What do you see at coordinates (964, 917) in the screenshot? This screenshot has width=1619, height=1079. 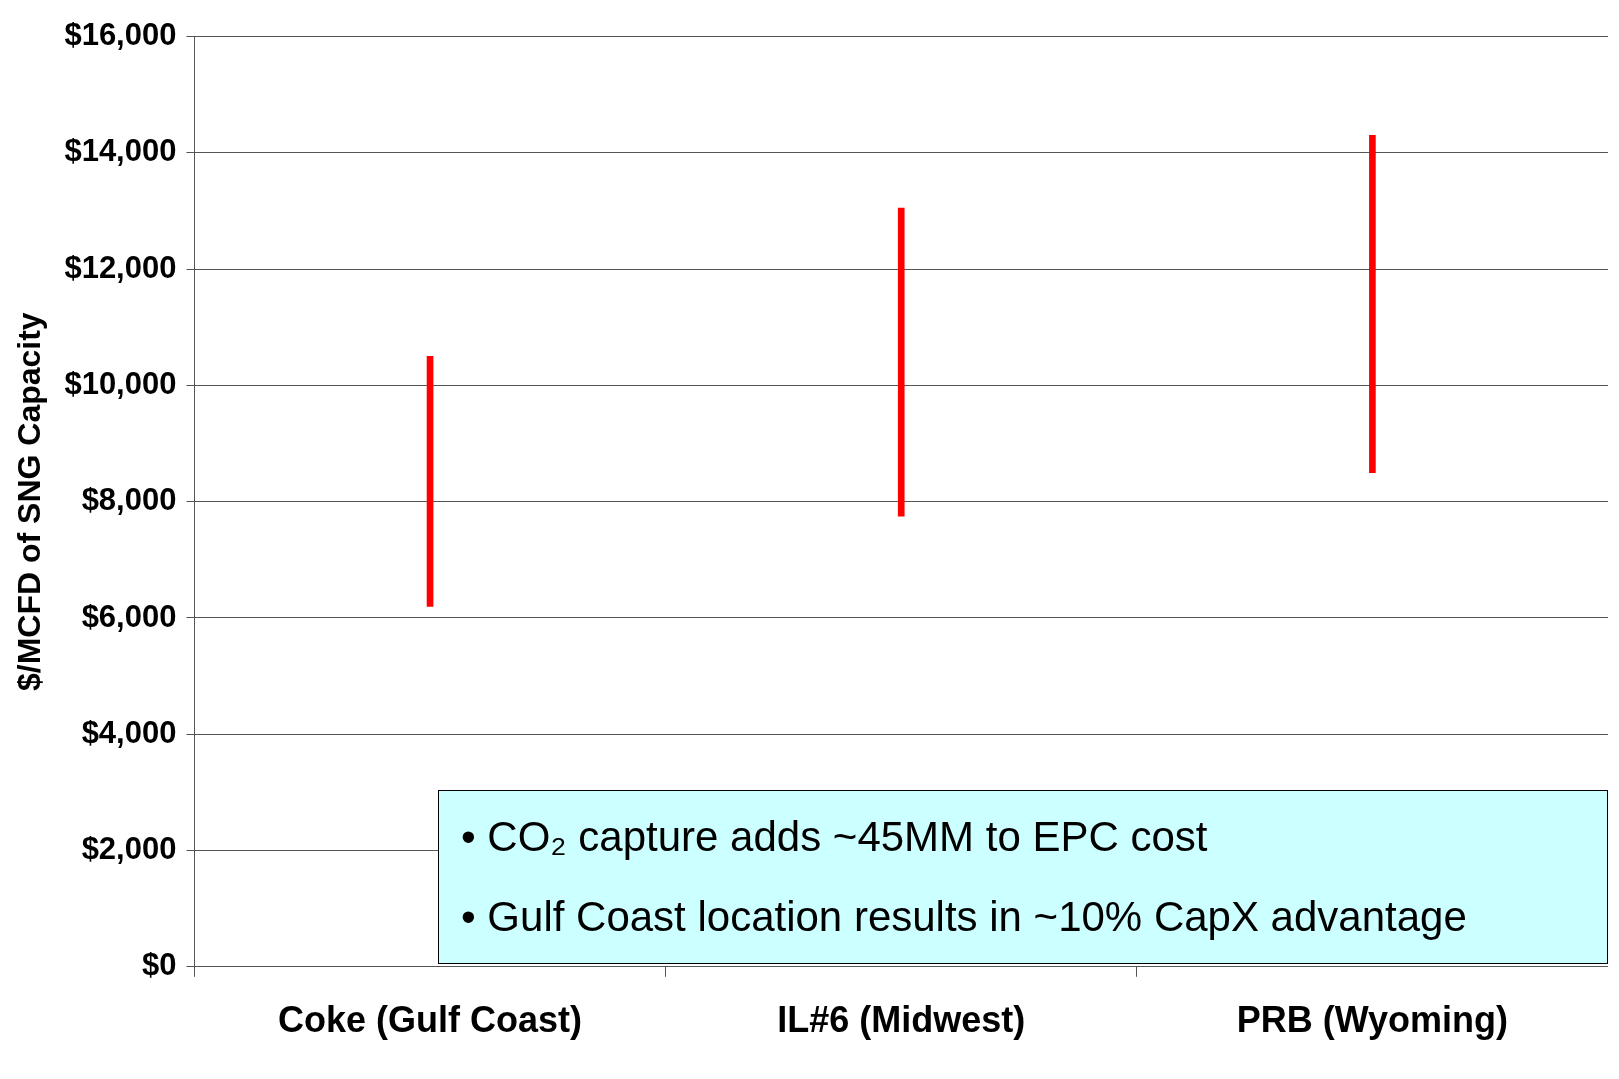 I see `annotation: • Gulf Coast location results in ~10% CapX advantage` at bounding box center [964, 917].